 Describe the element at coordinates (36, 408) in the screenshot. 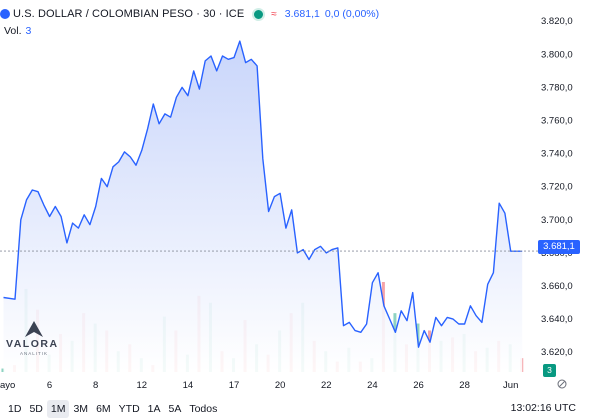

I see `range-button-5d: 5D` at that location.